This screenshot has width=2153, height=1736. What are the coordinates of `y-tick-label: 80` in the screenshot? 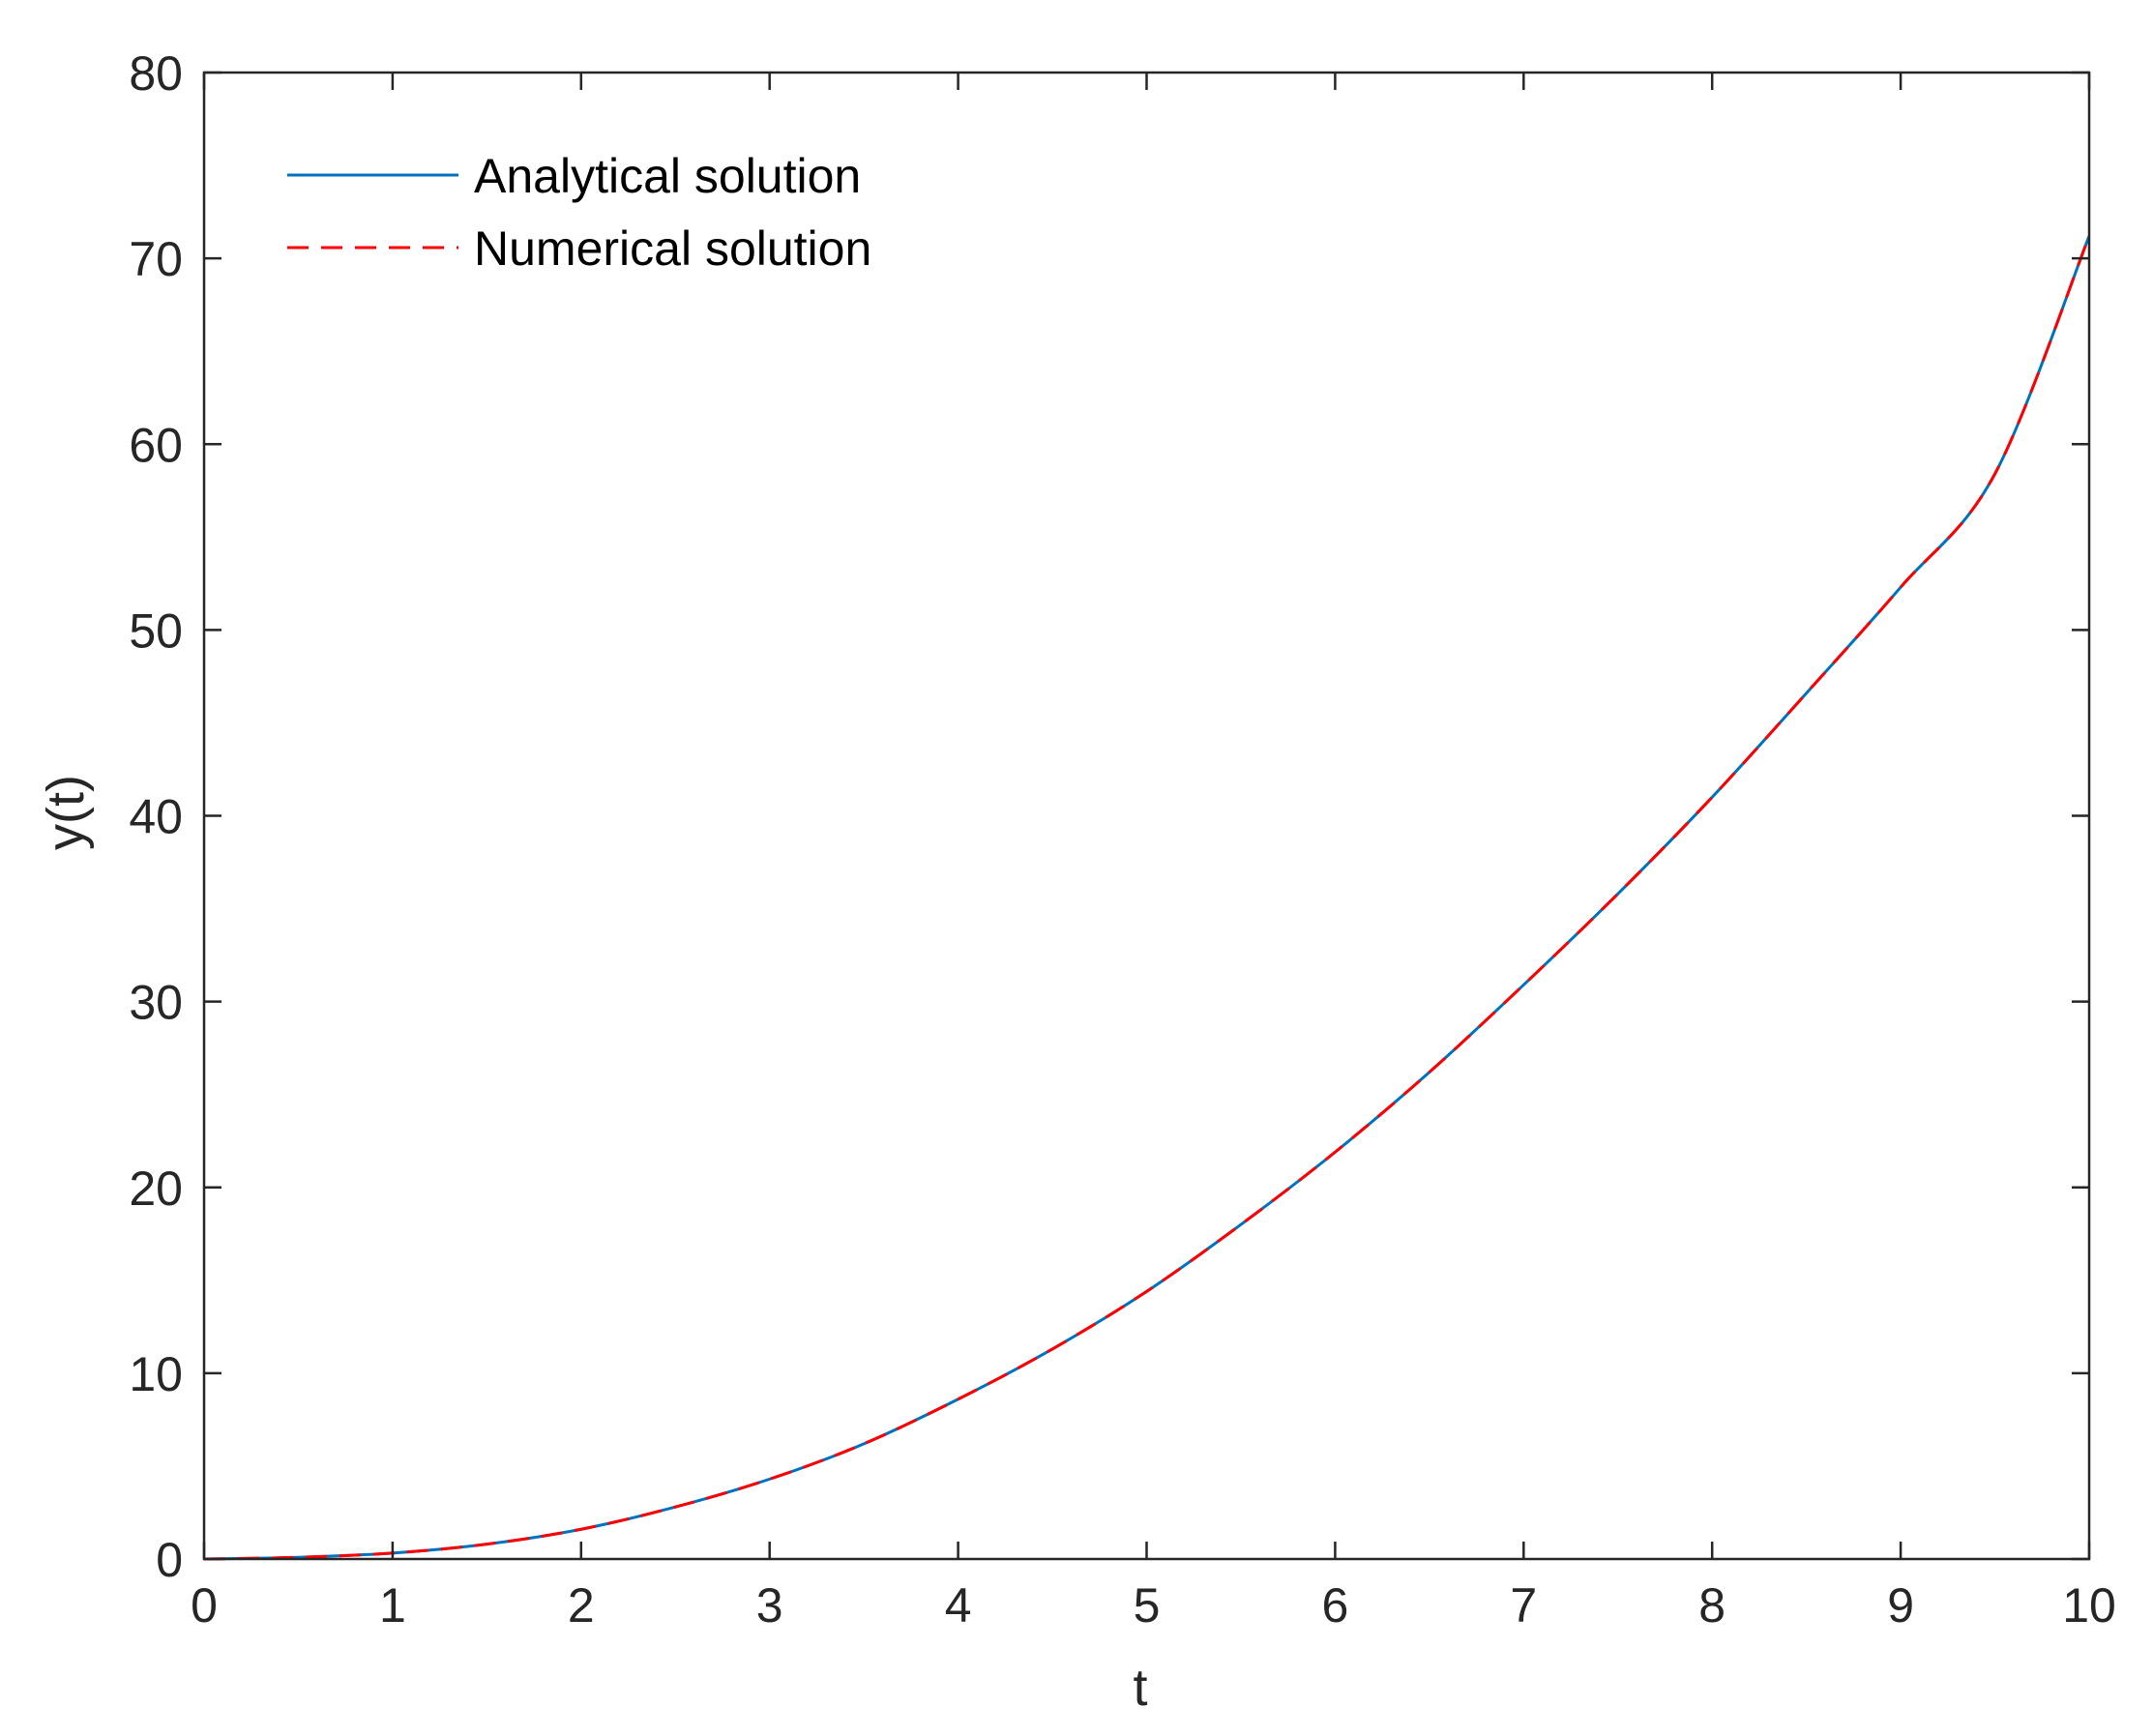 It's located at (156, 73).